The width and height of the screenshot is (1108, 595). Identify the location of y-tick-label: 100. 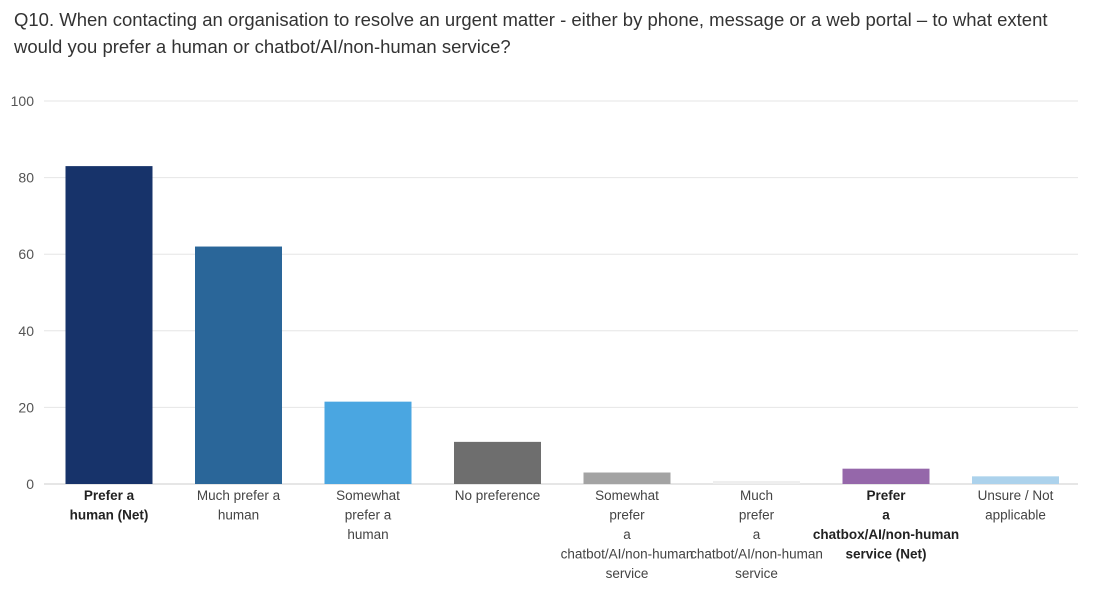
(23, 101).